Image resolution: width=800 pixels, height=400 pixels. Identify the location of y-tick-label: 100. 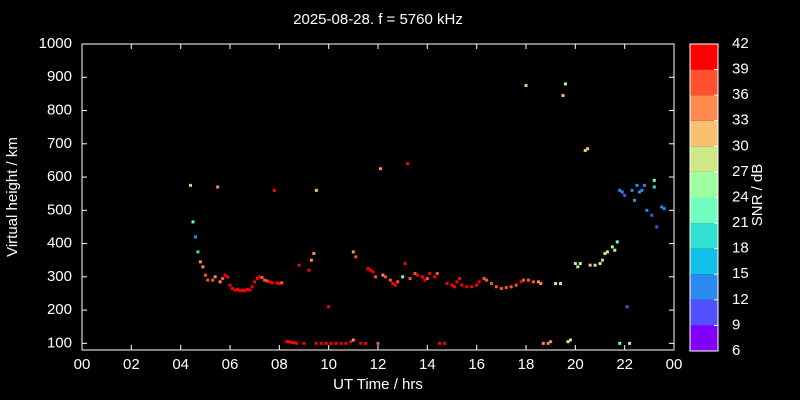
(59, 342).